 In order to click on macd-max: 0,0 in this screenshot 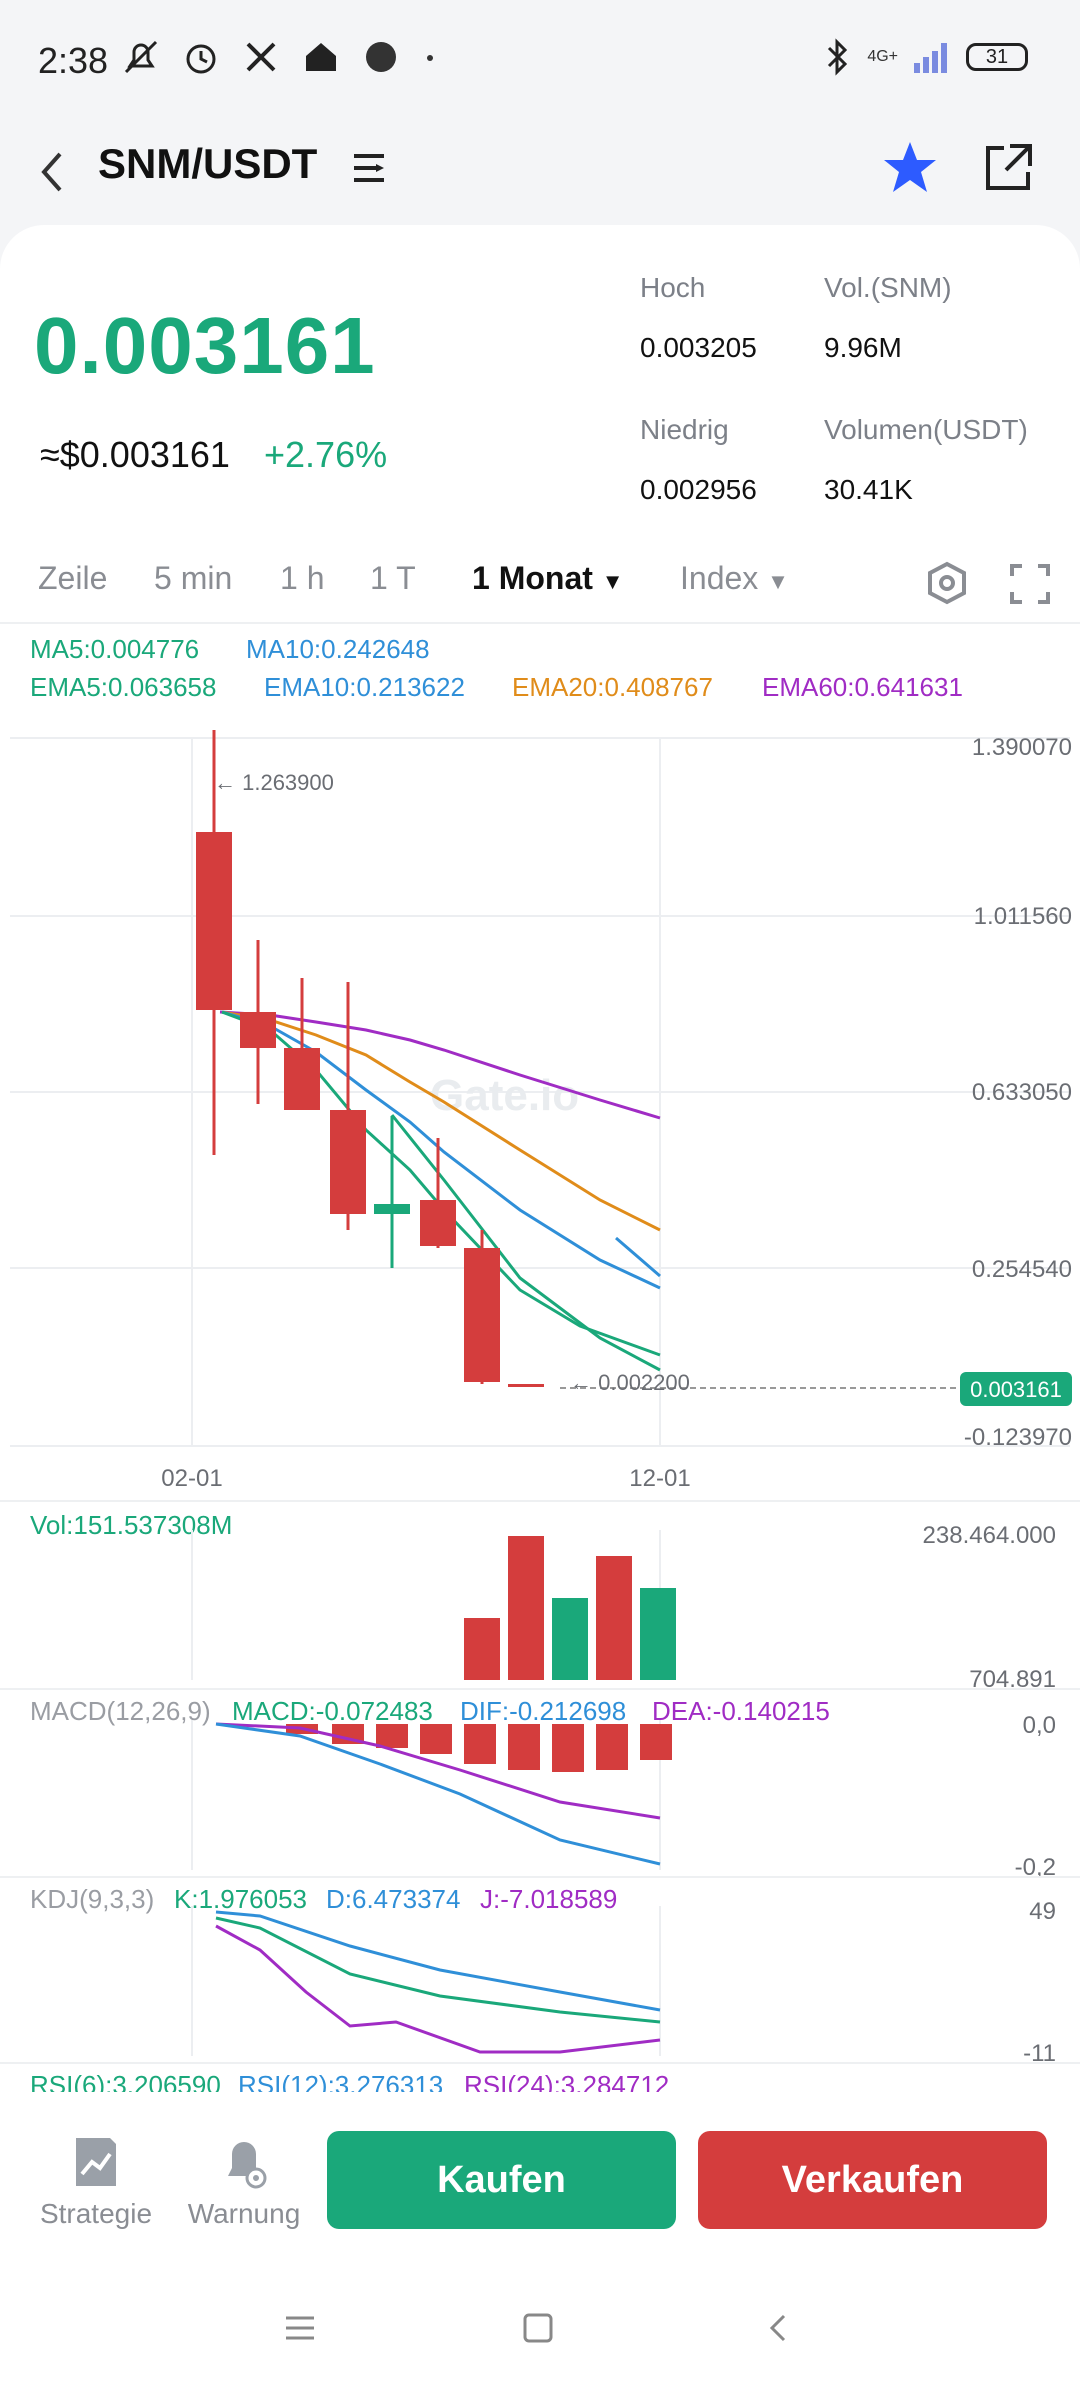, I will do `click(1039, 1725)`.